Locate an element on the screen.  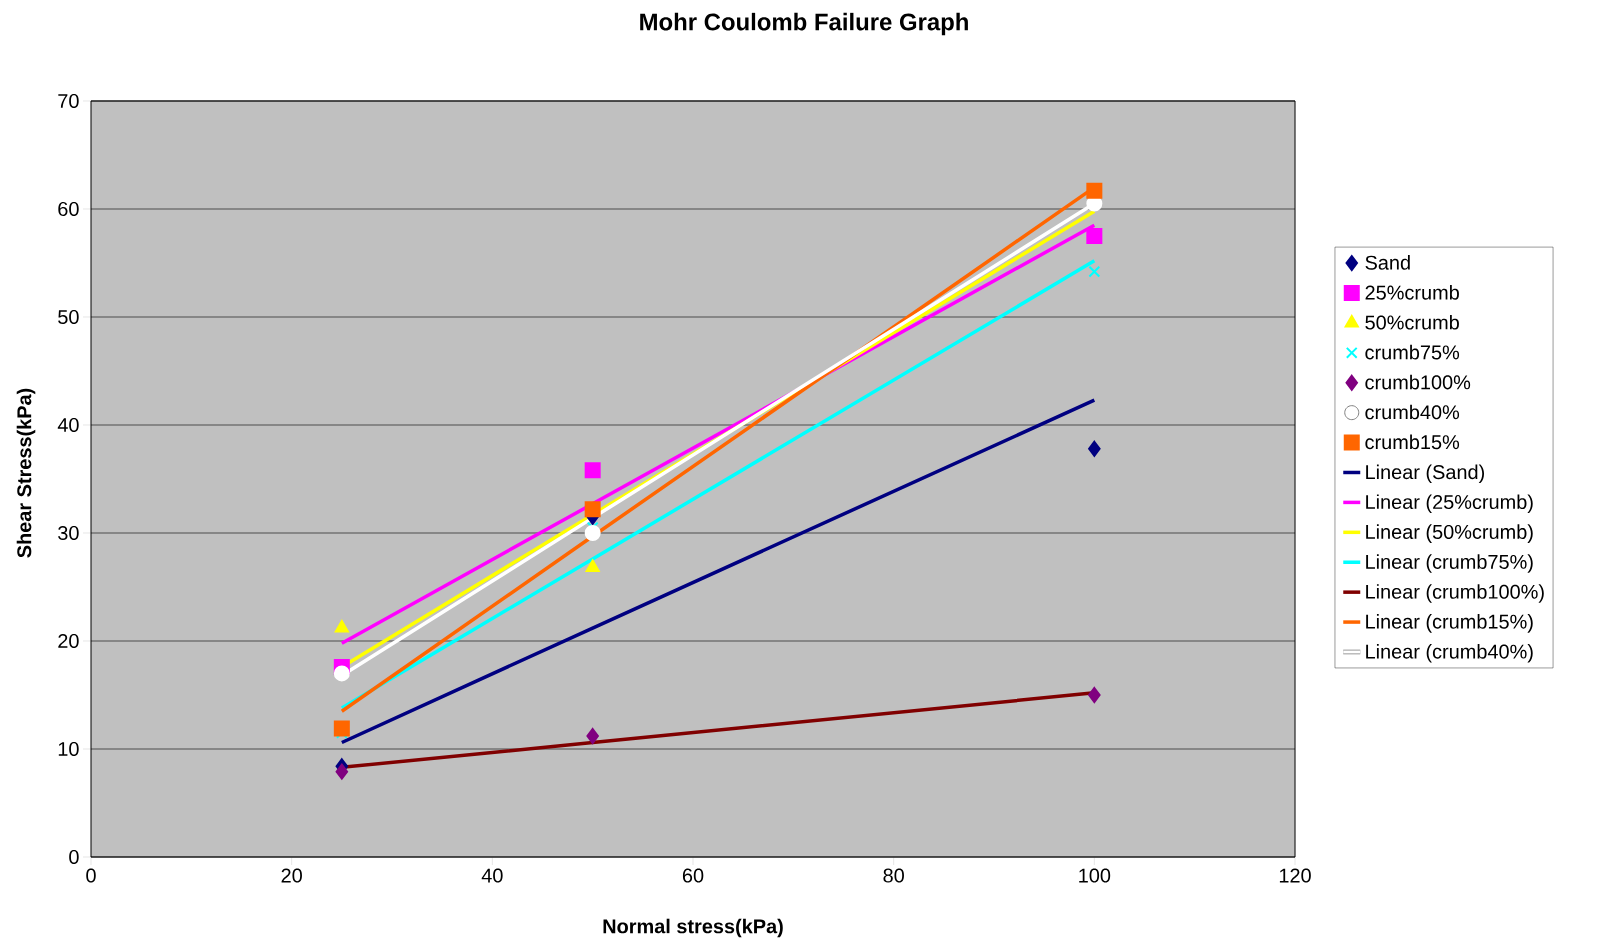
x-tick-label: 100 is located at coordinates (1095, 875).